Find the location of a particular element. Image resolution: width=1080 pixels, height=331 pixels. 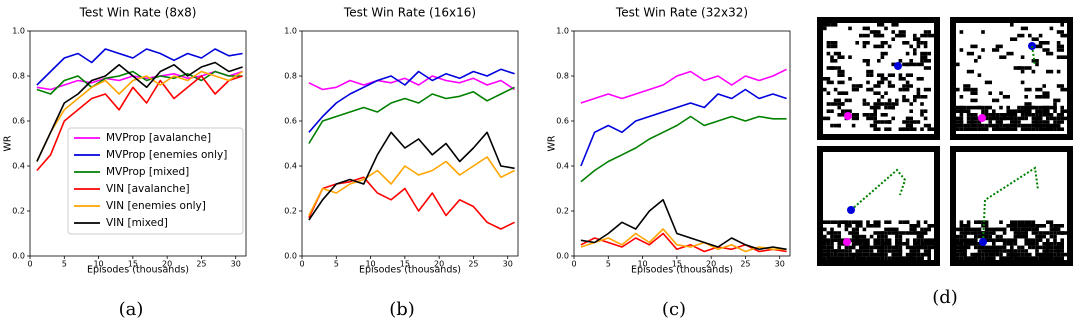

x-tick-label: 20 is located at coordinates (711, 264).